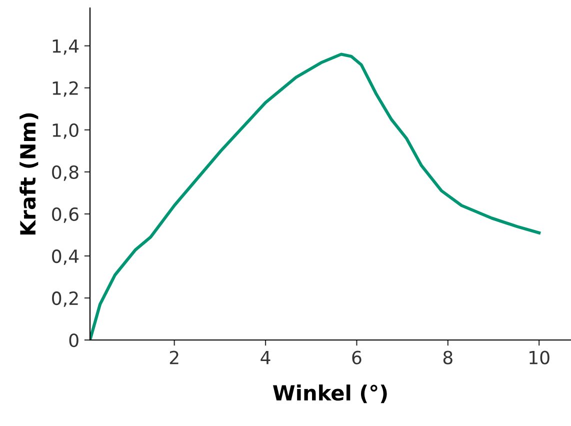 The image size is (571, 426). I want to click on x-tick-label: 4, so click(265, 357).